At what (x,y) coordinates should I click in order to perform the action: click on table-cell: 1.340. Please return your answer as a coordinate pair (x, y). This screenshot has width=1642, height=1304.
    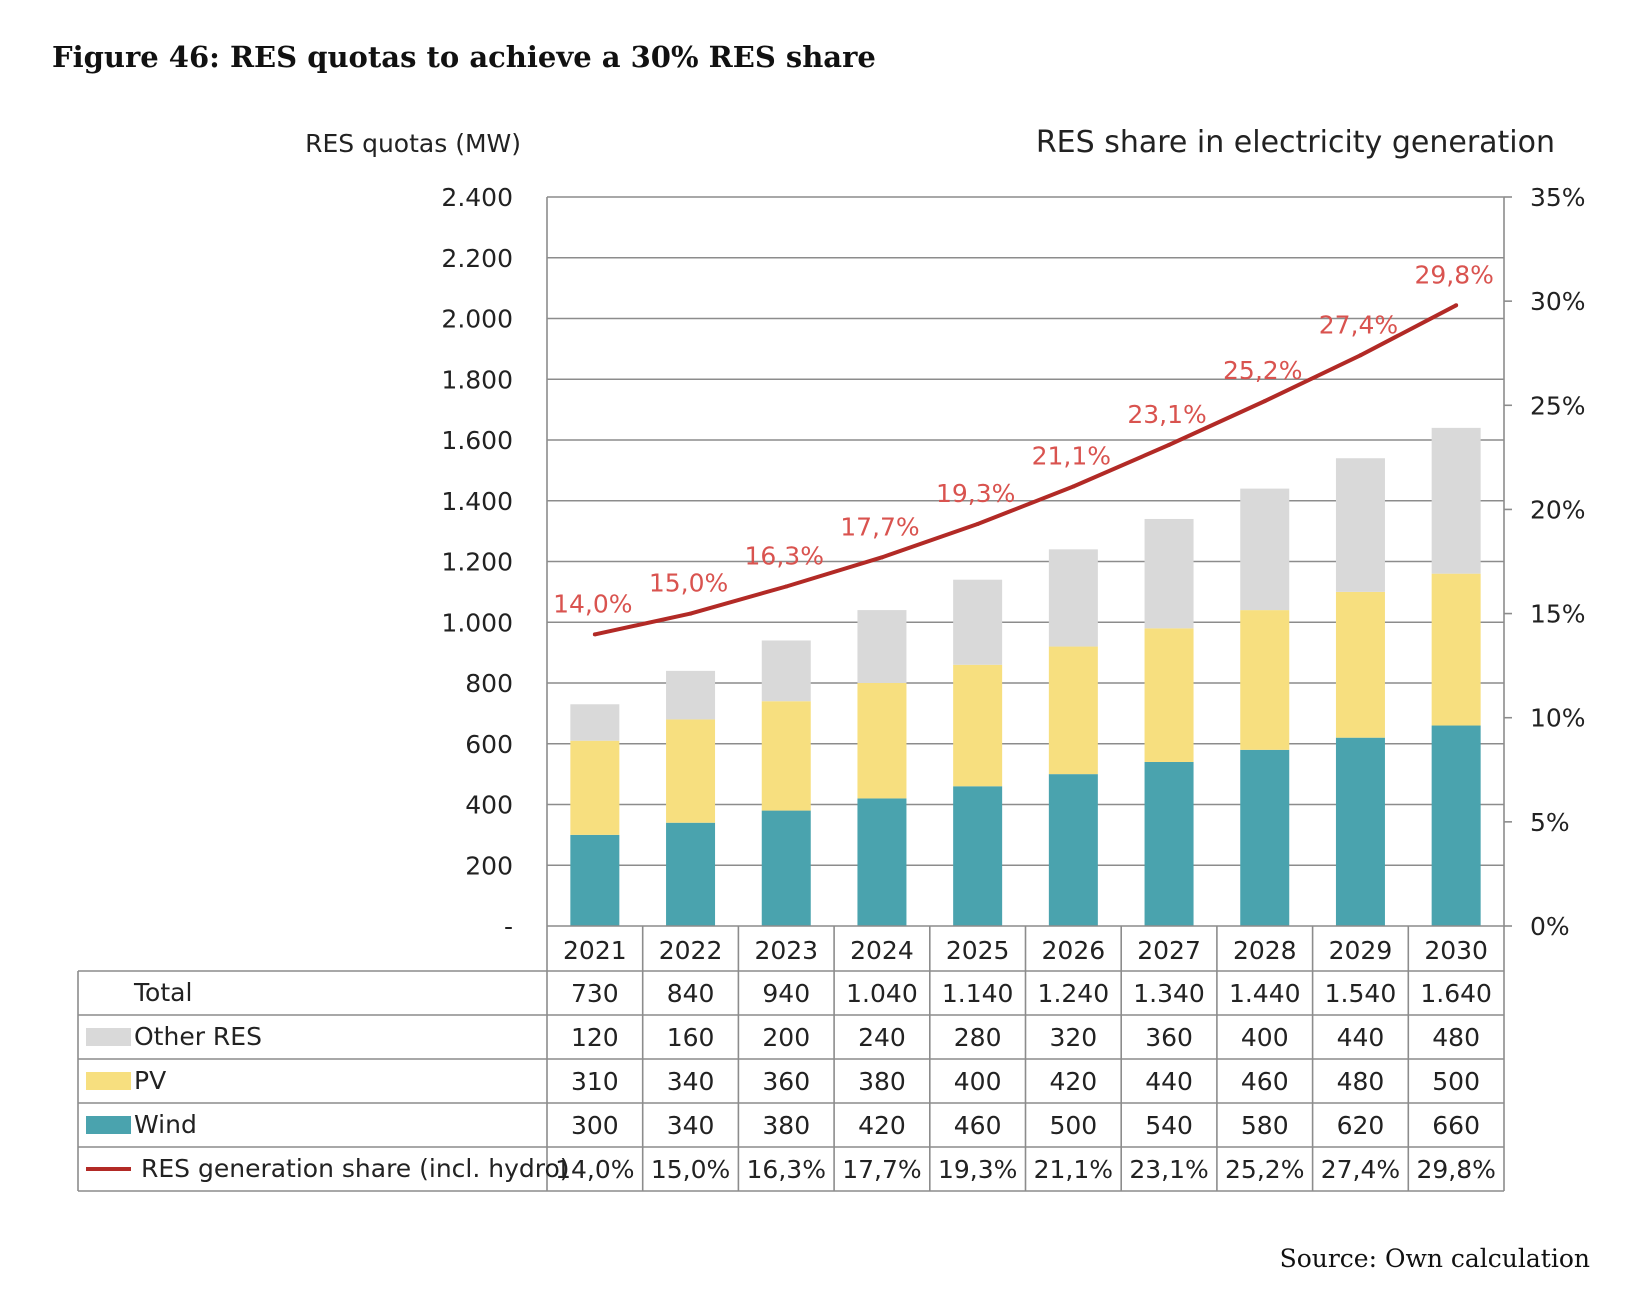
    Looking at the image, I should click on (1169, 993).